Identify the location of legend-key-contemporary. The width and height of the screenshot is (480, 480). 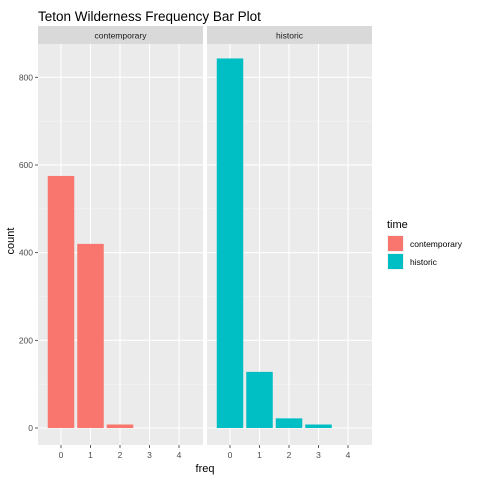
(395, 243).